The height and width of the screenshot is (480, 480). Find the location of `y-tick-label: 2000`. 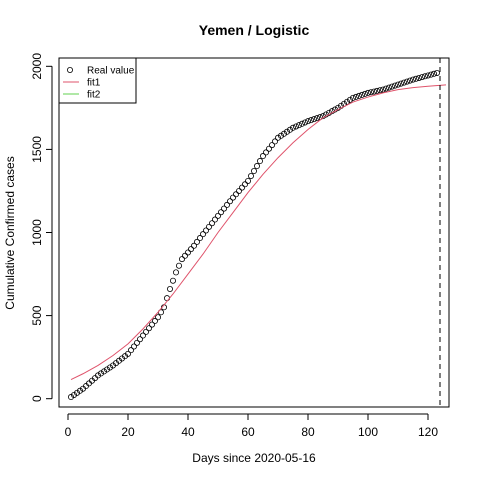

y-tick-label: 2000 is located at coordinates (37, 66).